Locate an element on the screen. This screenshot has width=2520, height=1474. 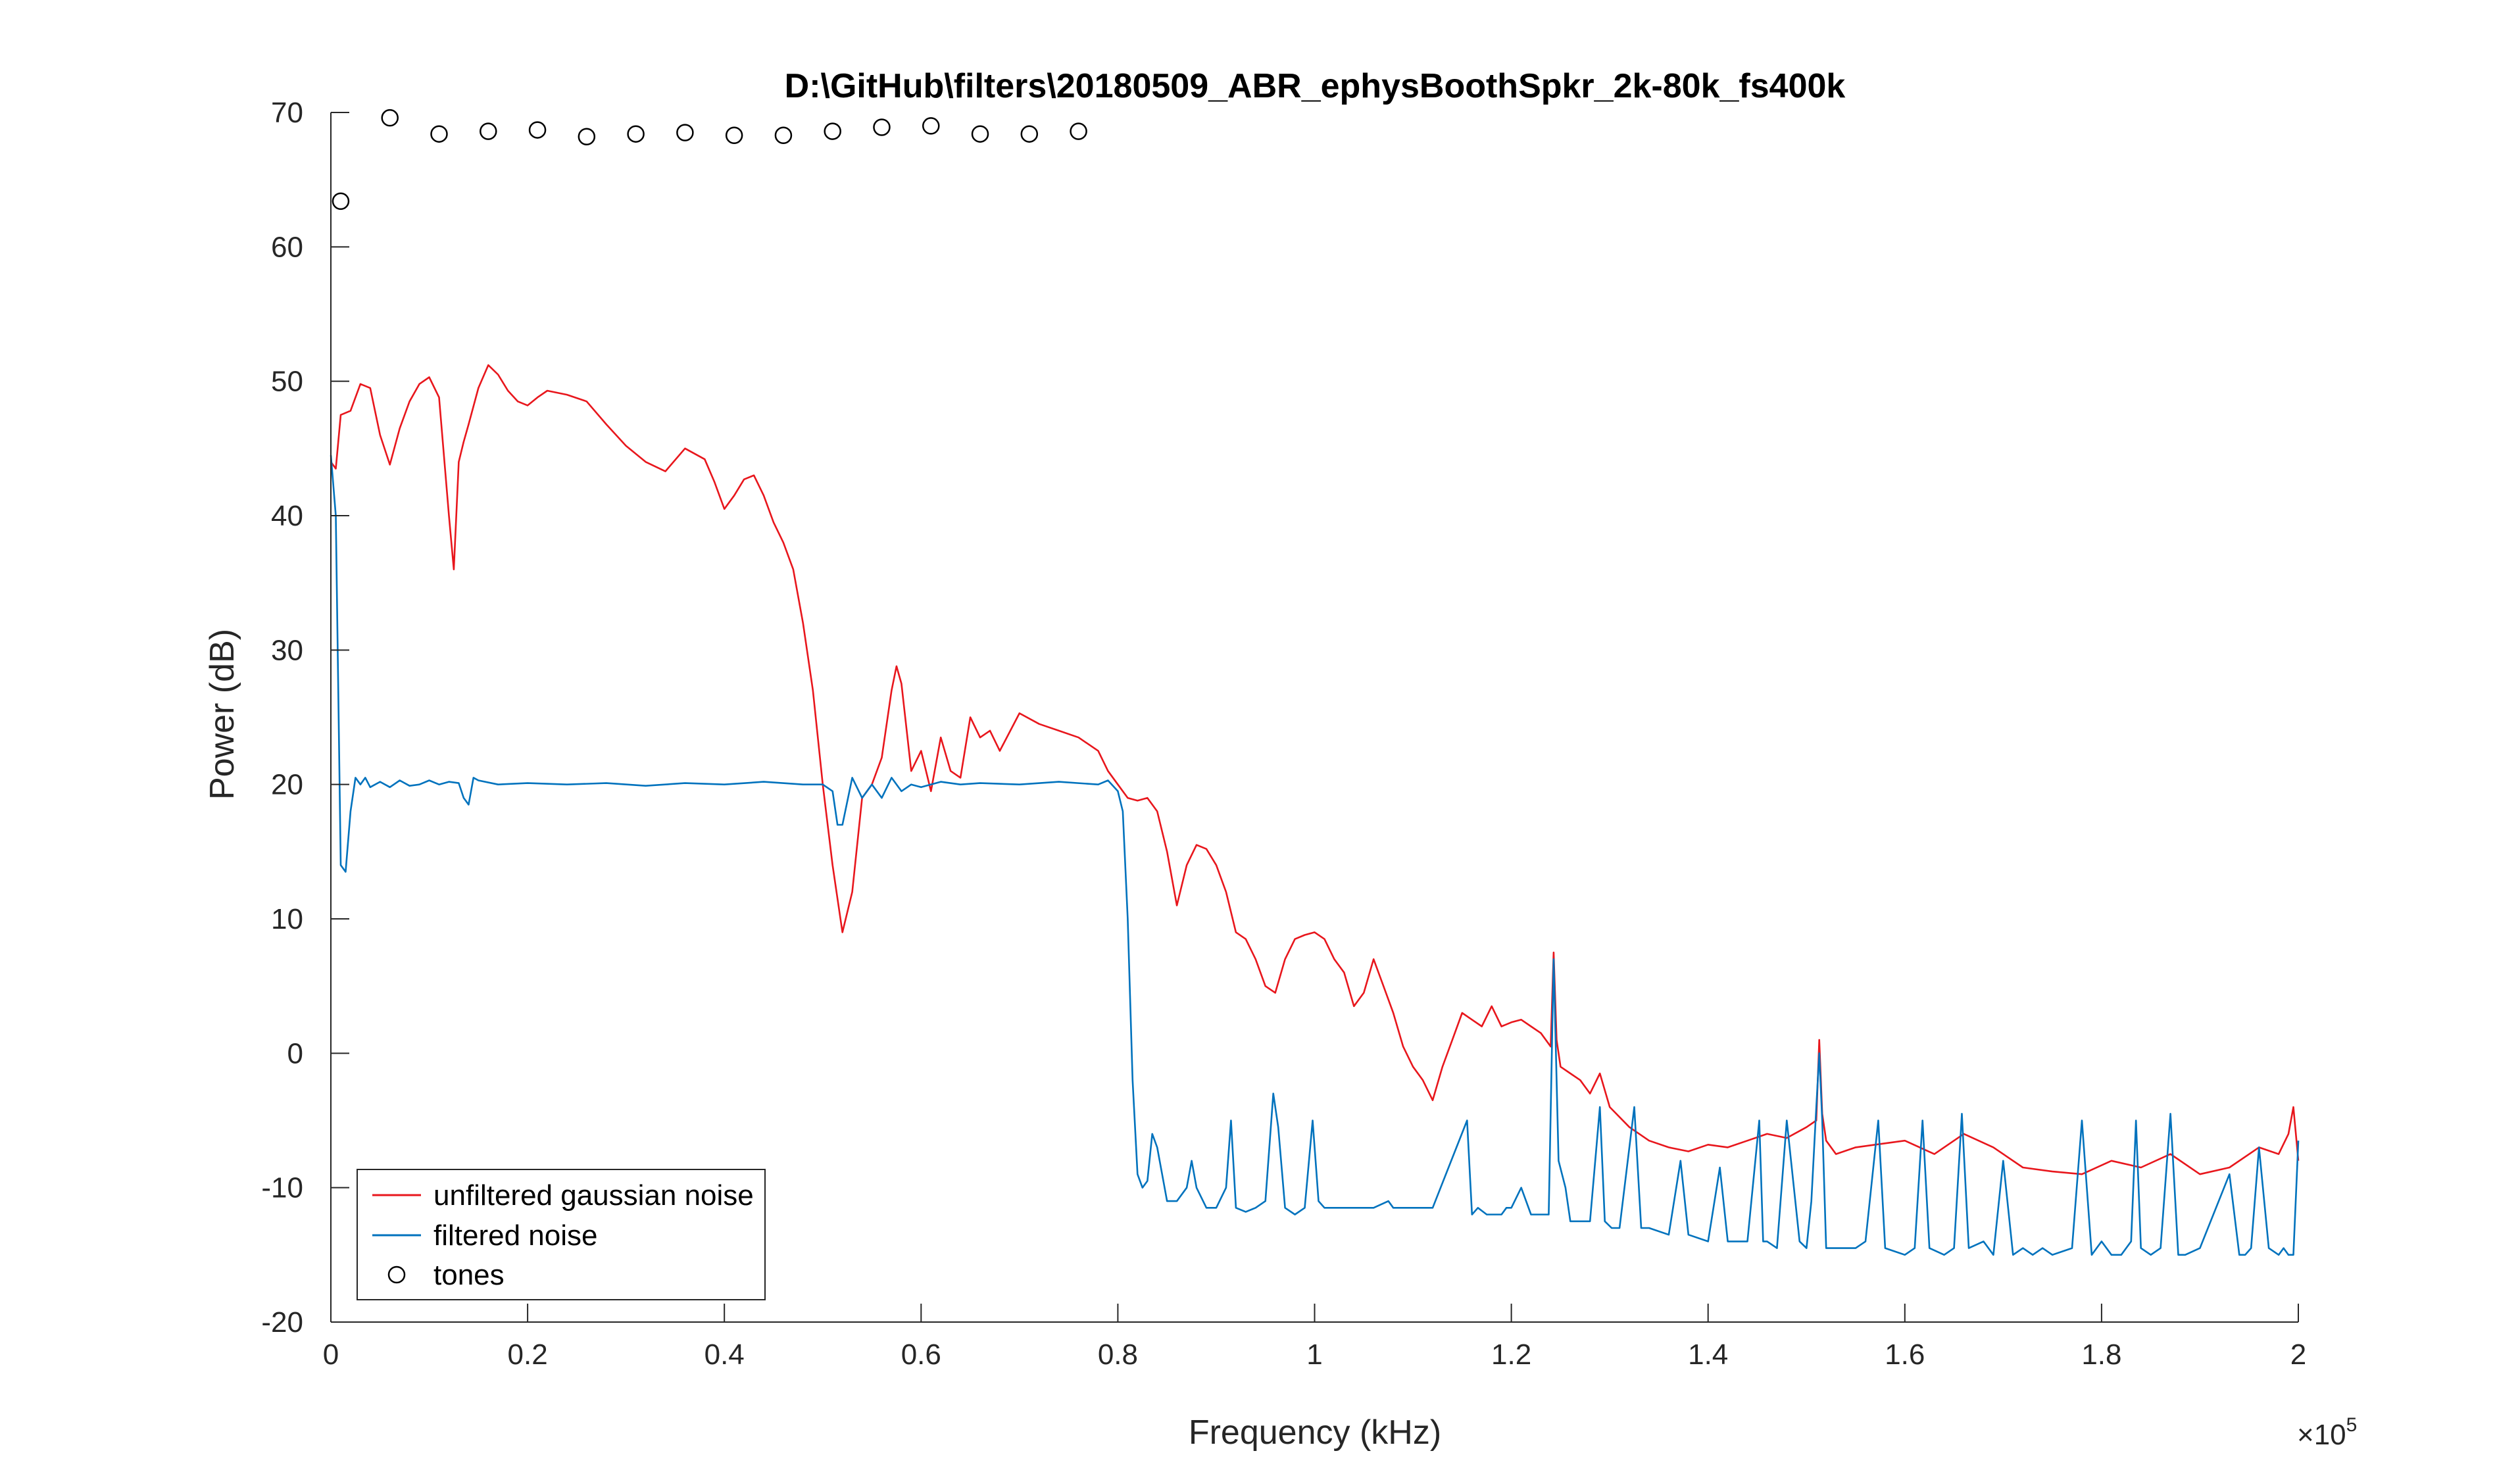
x-tick-label: 0.4 is located at coordinates (724, 1355).